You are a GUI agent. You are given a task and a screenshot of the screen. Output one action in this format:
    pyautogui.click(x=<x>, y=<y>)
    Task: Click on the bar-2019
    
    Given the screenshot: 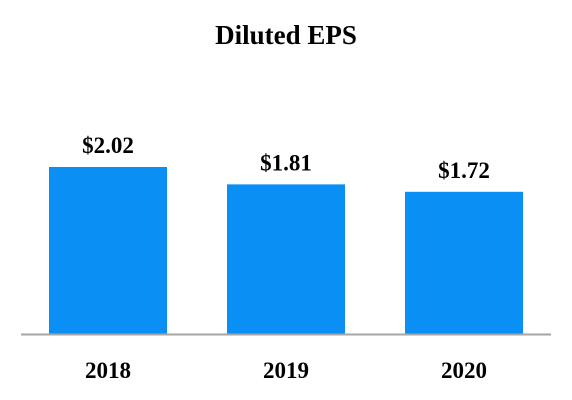 What is the action you would take?
    pyautogui.click(x=286, y=259)
    